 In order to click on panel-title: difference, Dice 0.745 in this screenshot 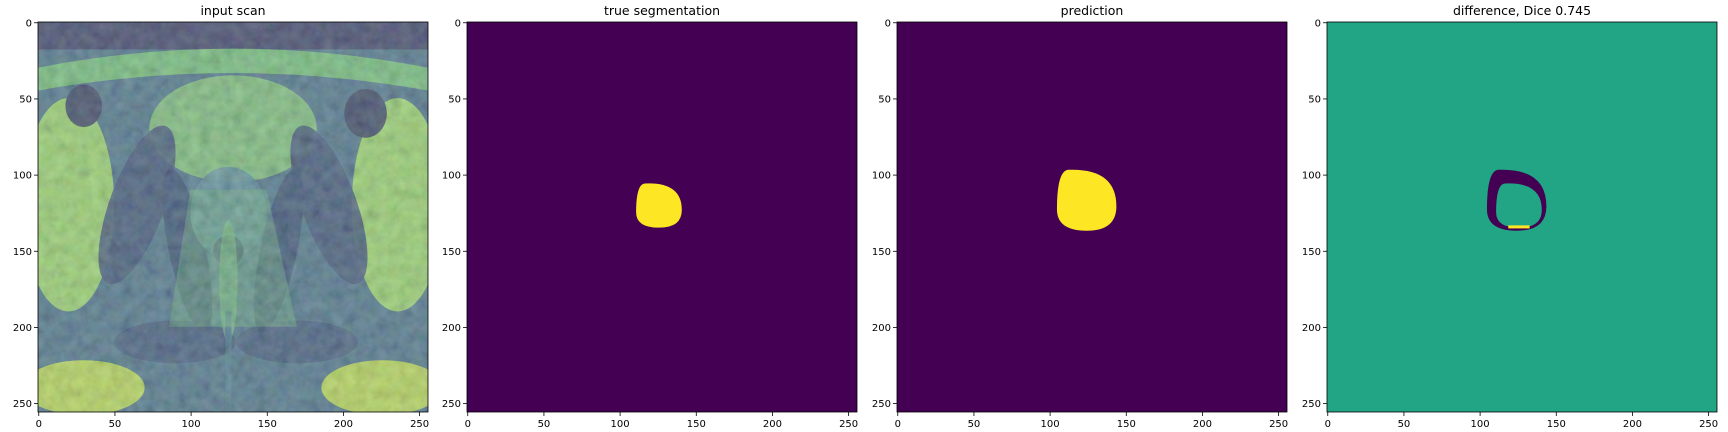, I will do `click(1522, 10)`.